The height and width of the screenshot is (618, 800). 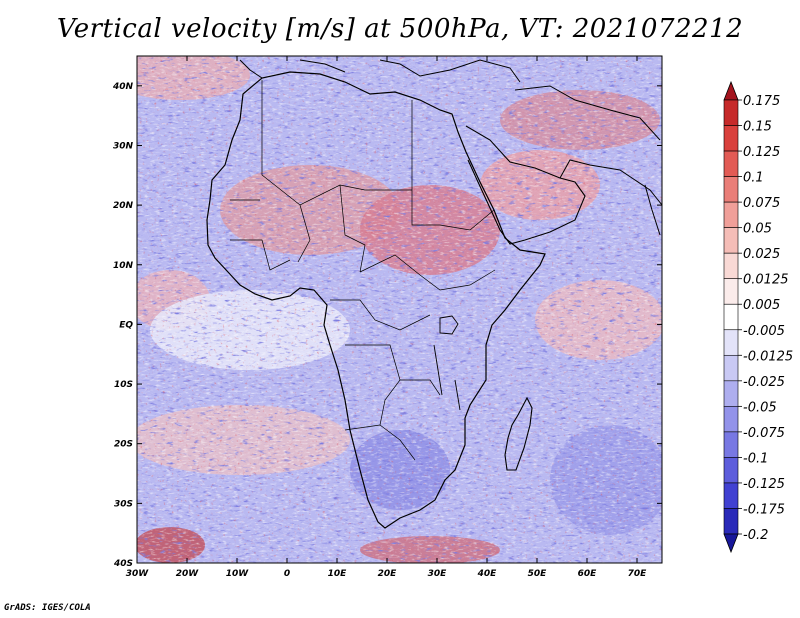 What do you see at coordinates (764, 484) in the screenshot?
I see `colorbar-label: -0.125` at bounding box center [764, 484].